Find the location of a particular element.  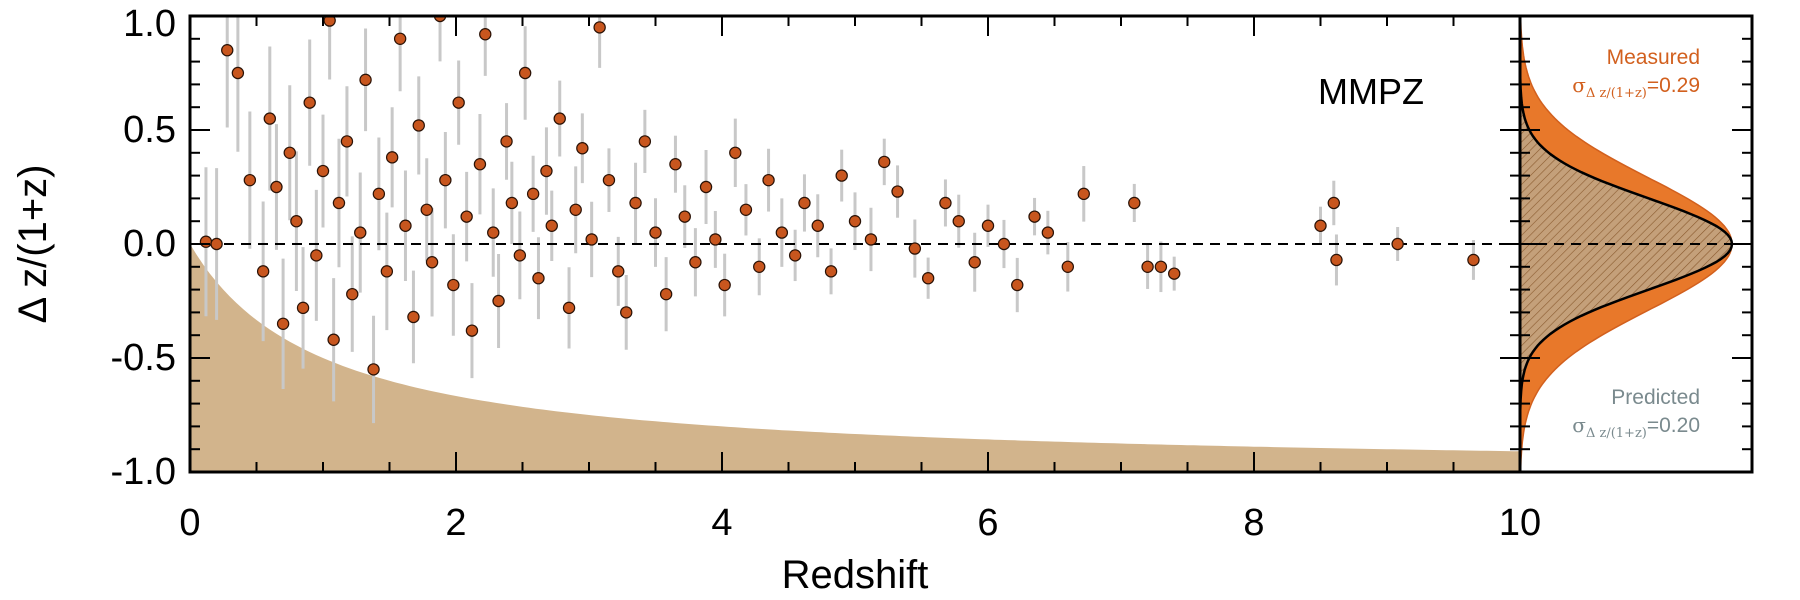

measured-sigma-value: =0.29 is located at coordinates (1673, 85).